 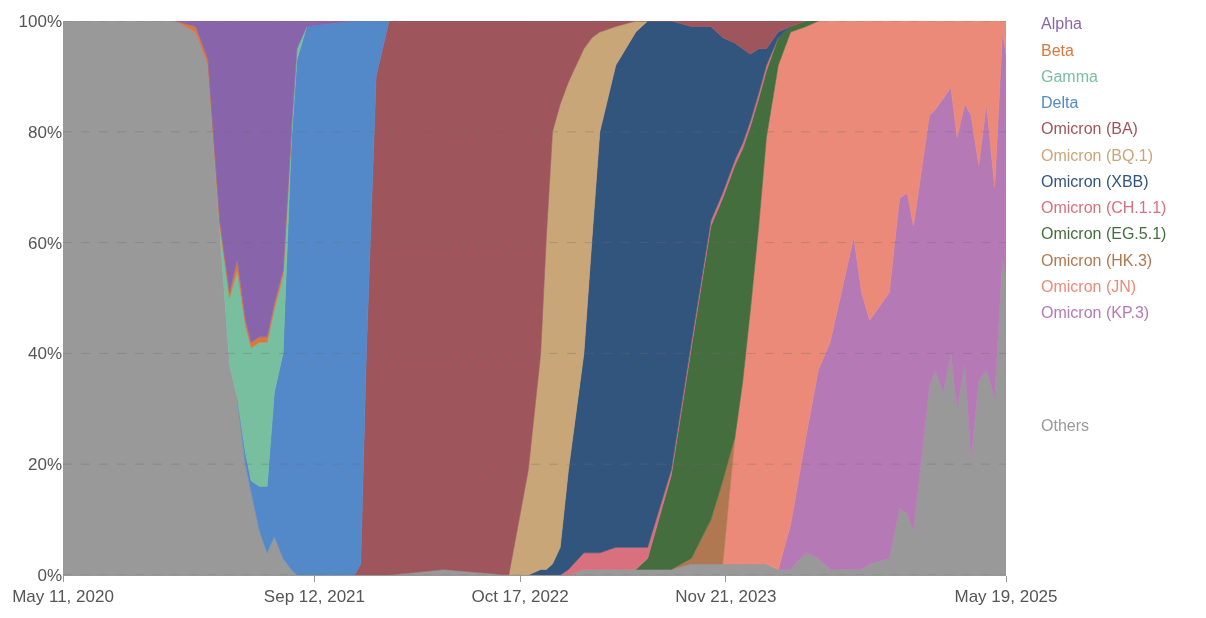 What do you see at coordinates (726, 597) in the screenshot?
I see `x-tick-label: Nov 21, 2023` at bounding box center [726, 597].